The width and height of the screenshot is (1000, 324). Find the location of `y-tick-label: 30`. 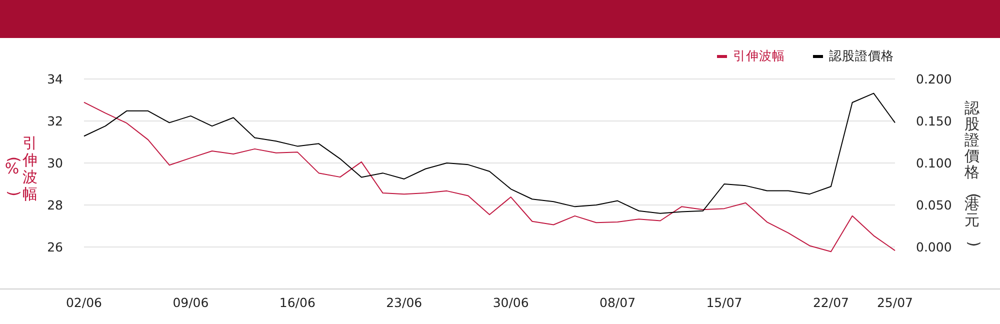

y-tick-label: 30 is located at coordinates (55, 163).